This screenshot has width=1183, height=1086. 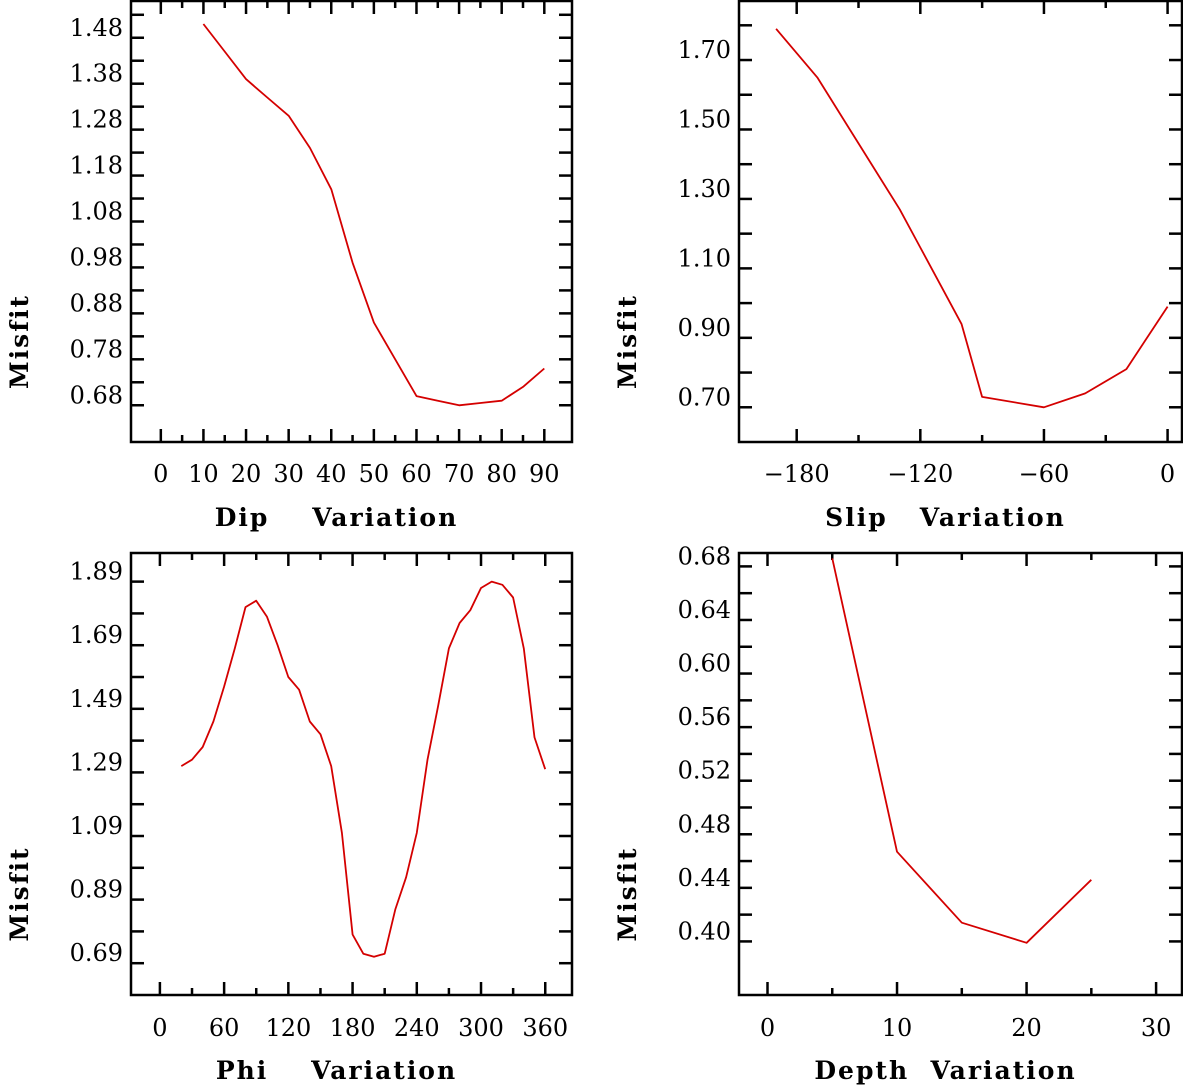 I want to click on y-tick-label: 1.29, so click(x=96, y=762).